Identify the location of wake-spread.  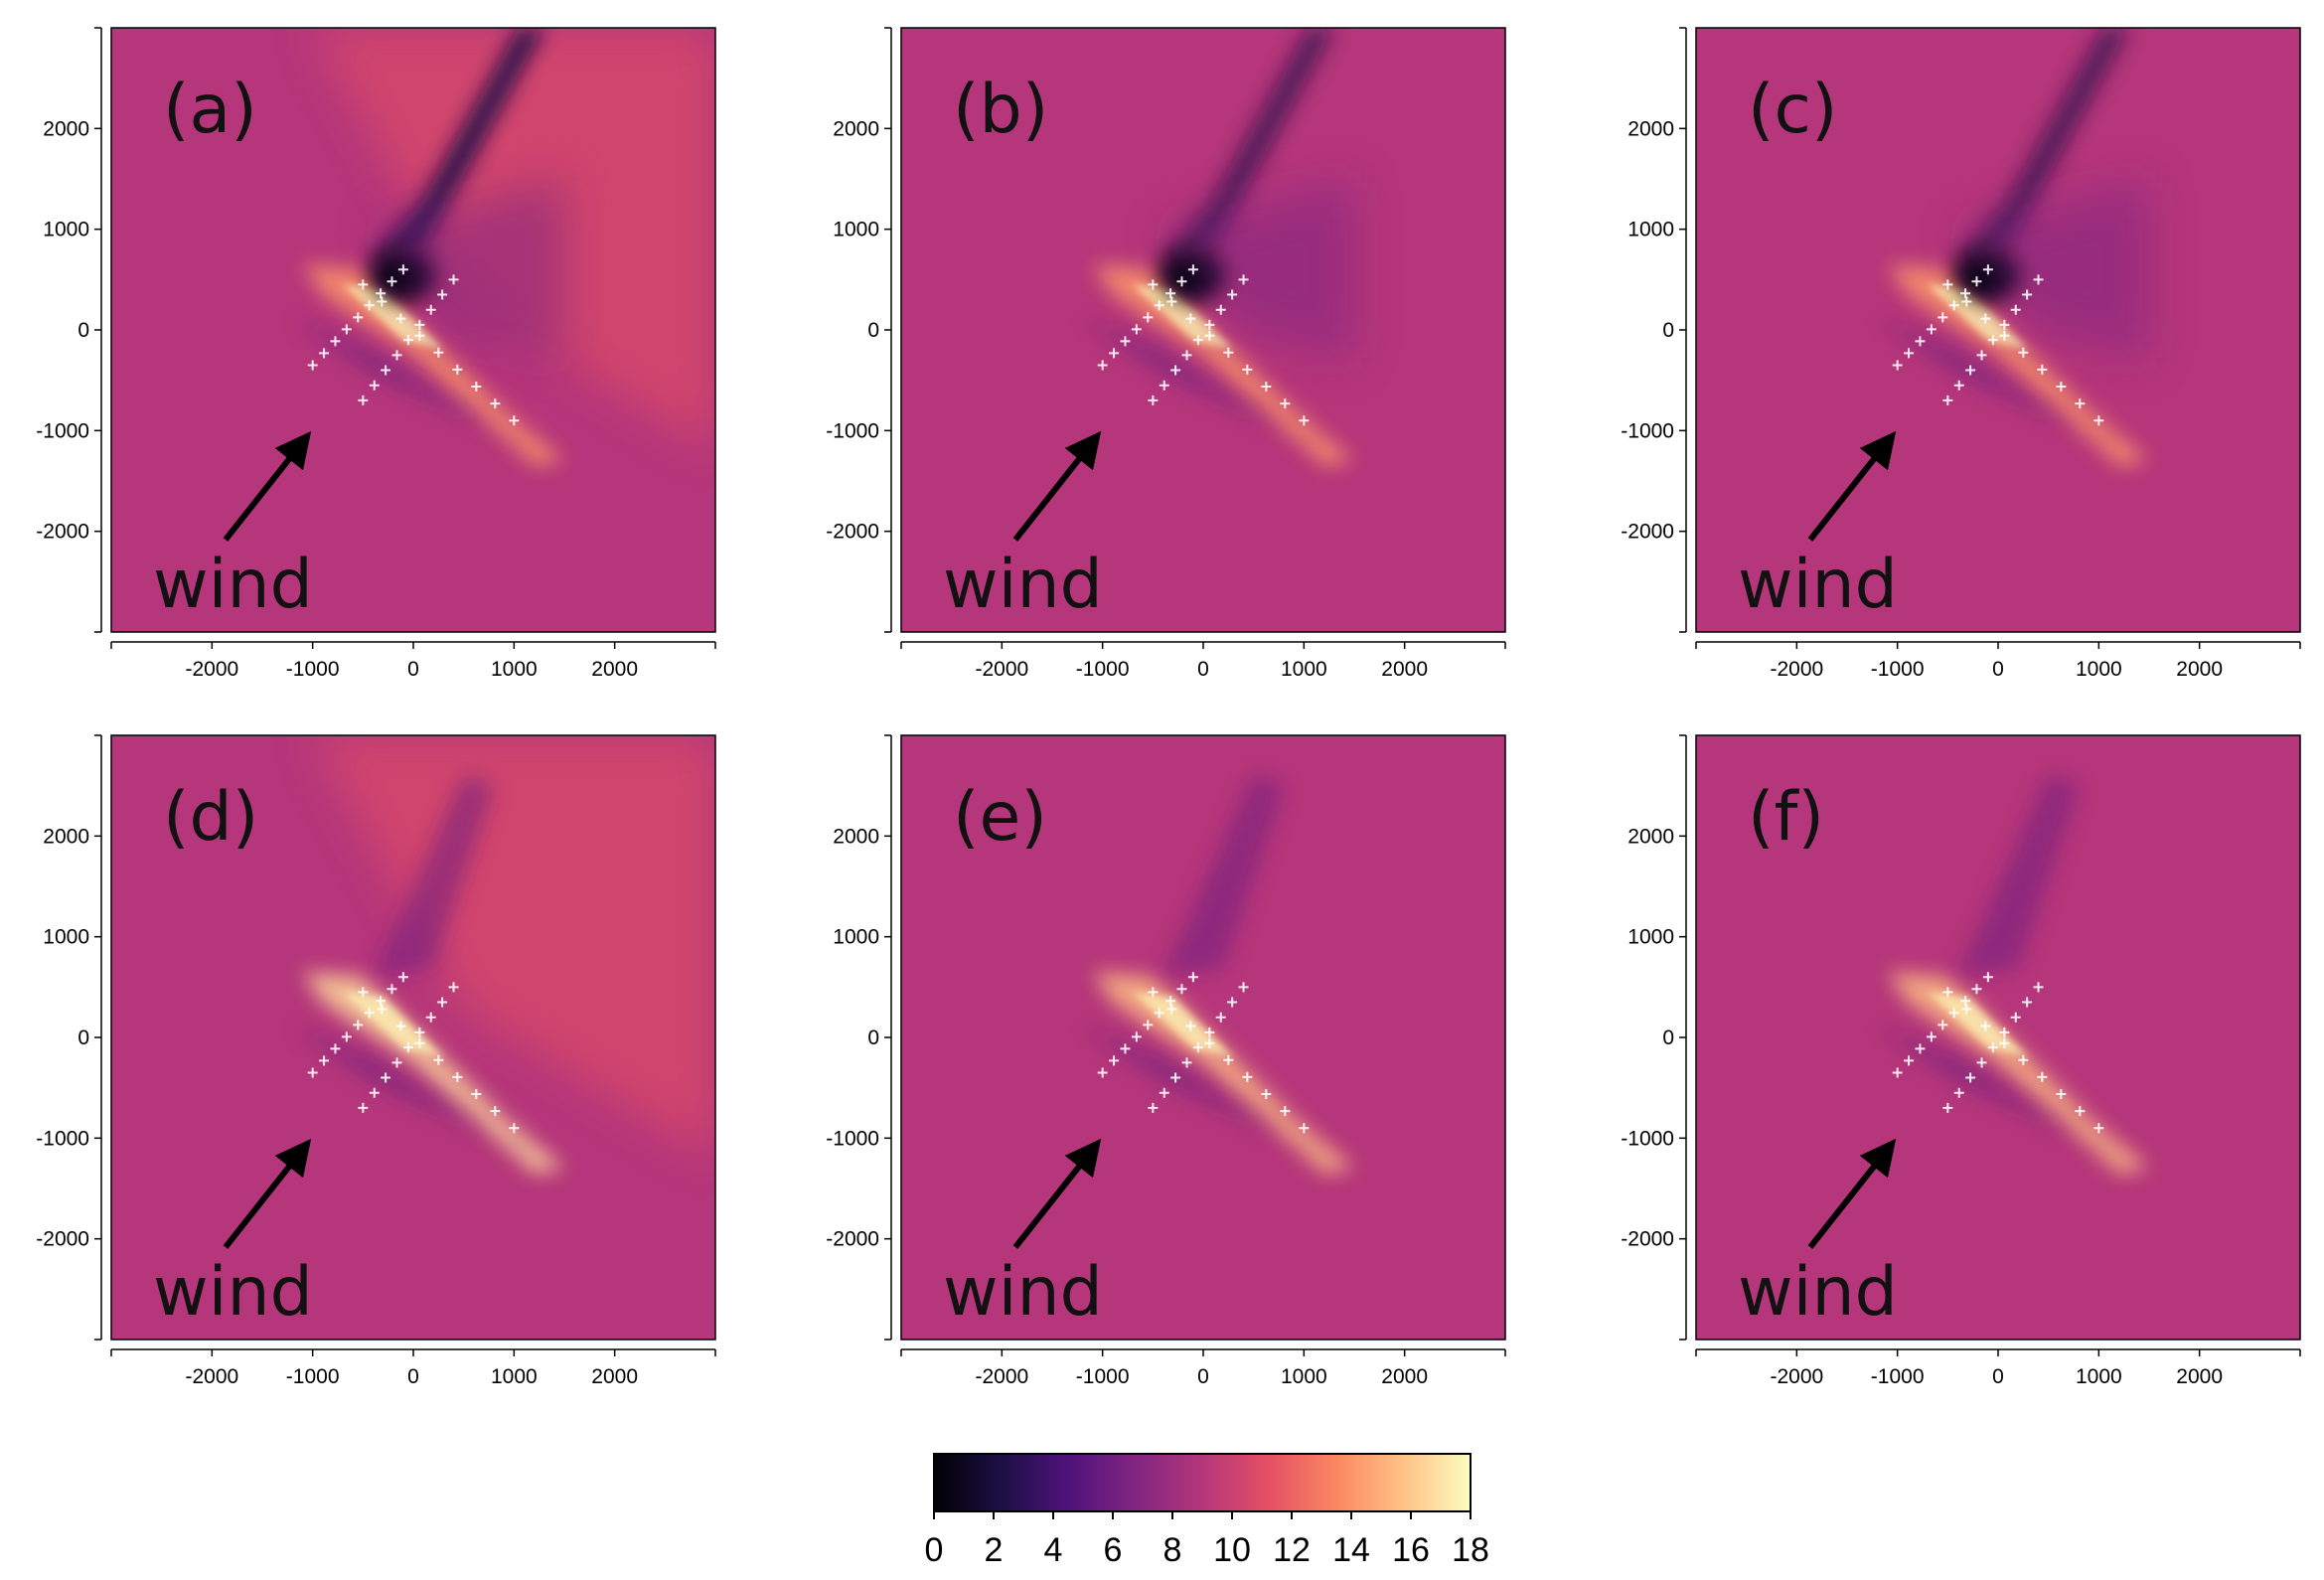
(1258, 270).